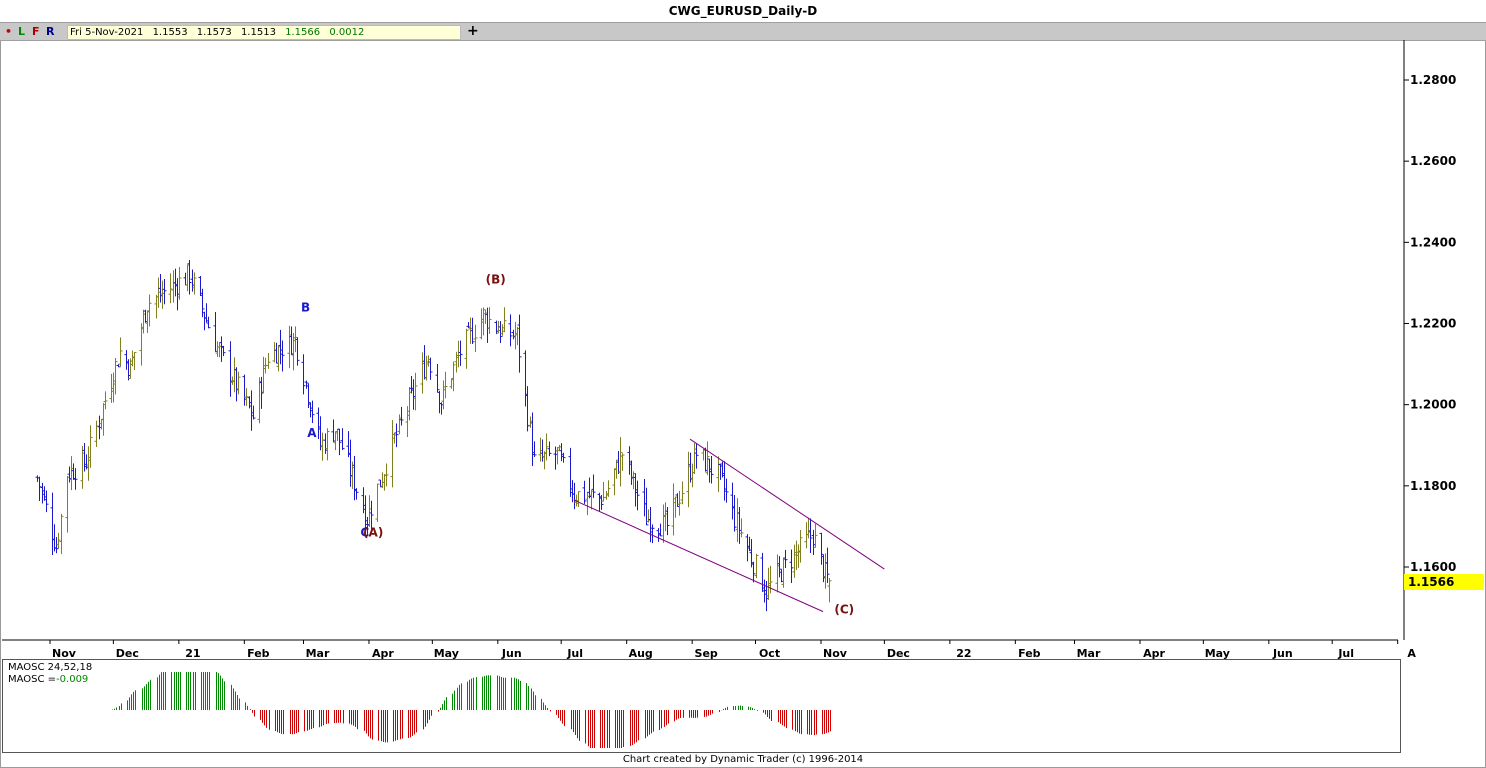  What do you see at coordinates (446, 653) in the screenshot?
I see `x-tick-label: May` at bounding box center [446, 653].